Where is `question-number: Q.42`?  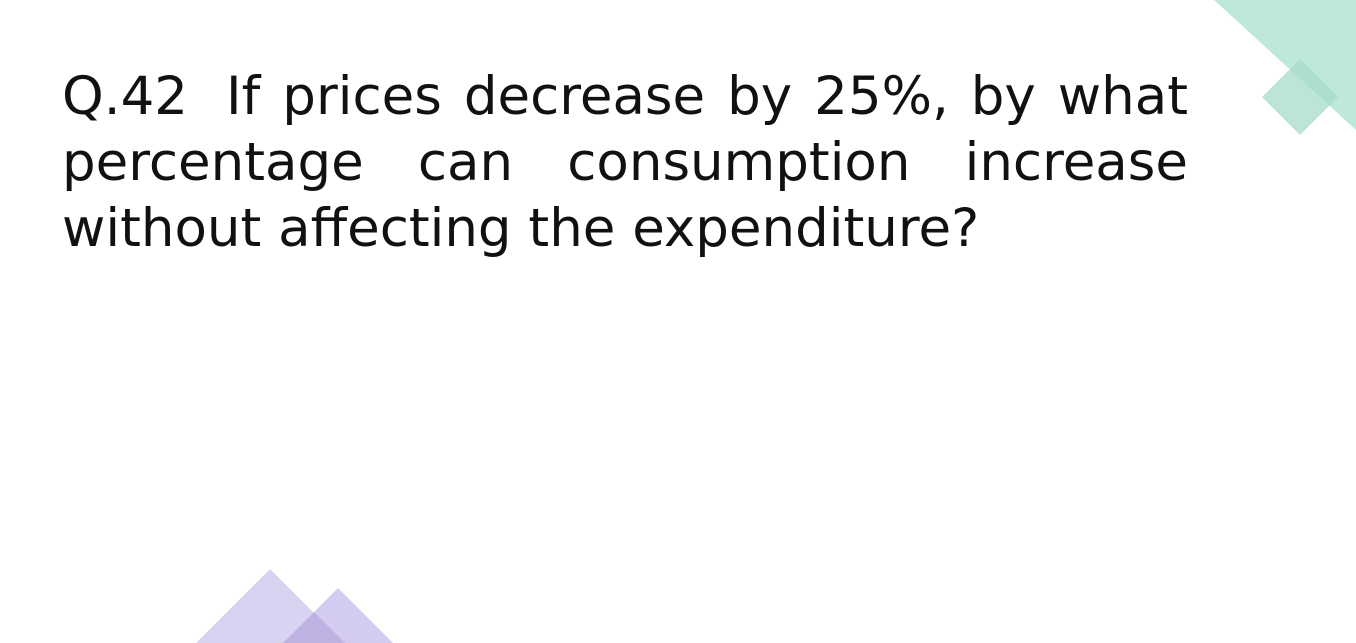 question-number: Q.42 is located at coordinates (125, 96).